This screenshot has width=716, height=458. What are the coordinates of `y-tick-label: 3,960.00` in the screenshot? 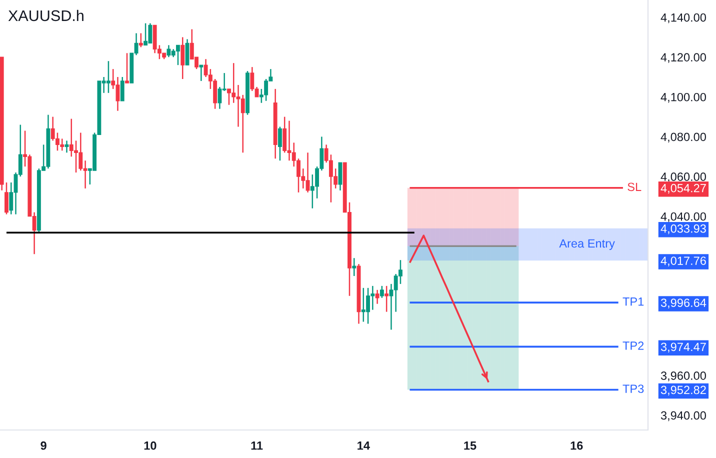 It's located at (683, 377).